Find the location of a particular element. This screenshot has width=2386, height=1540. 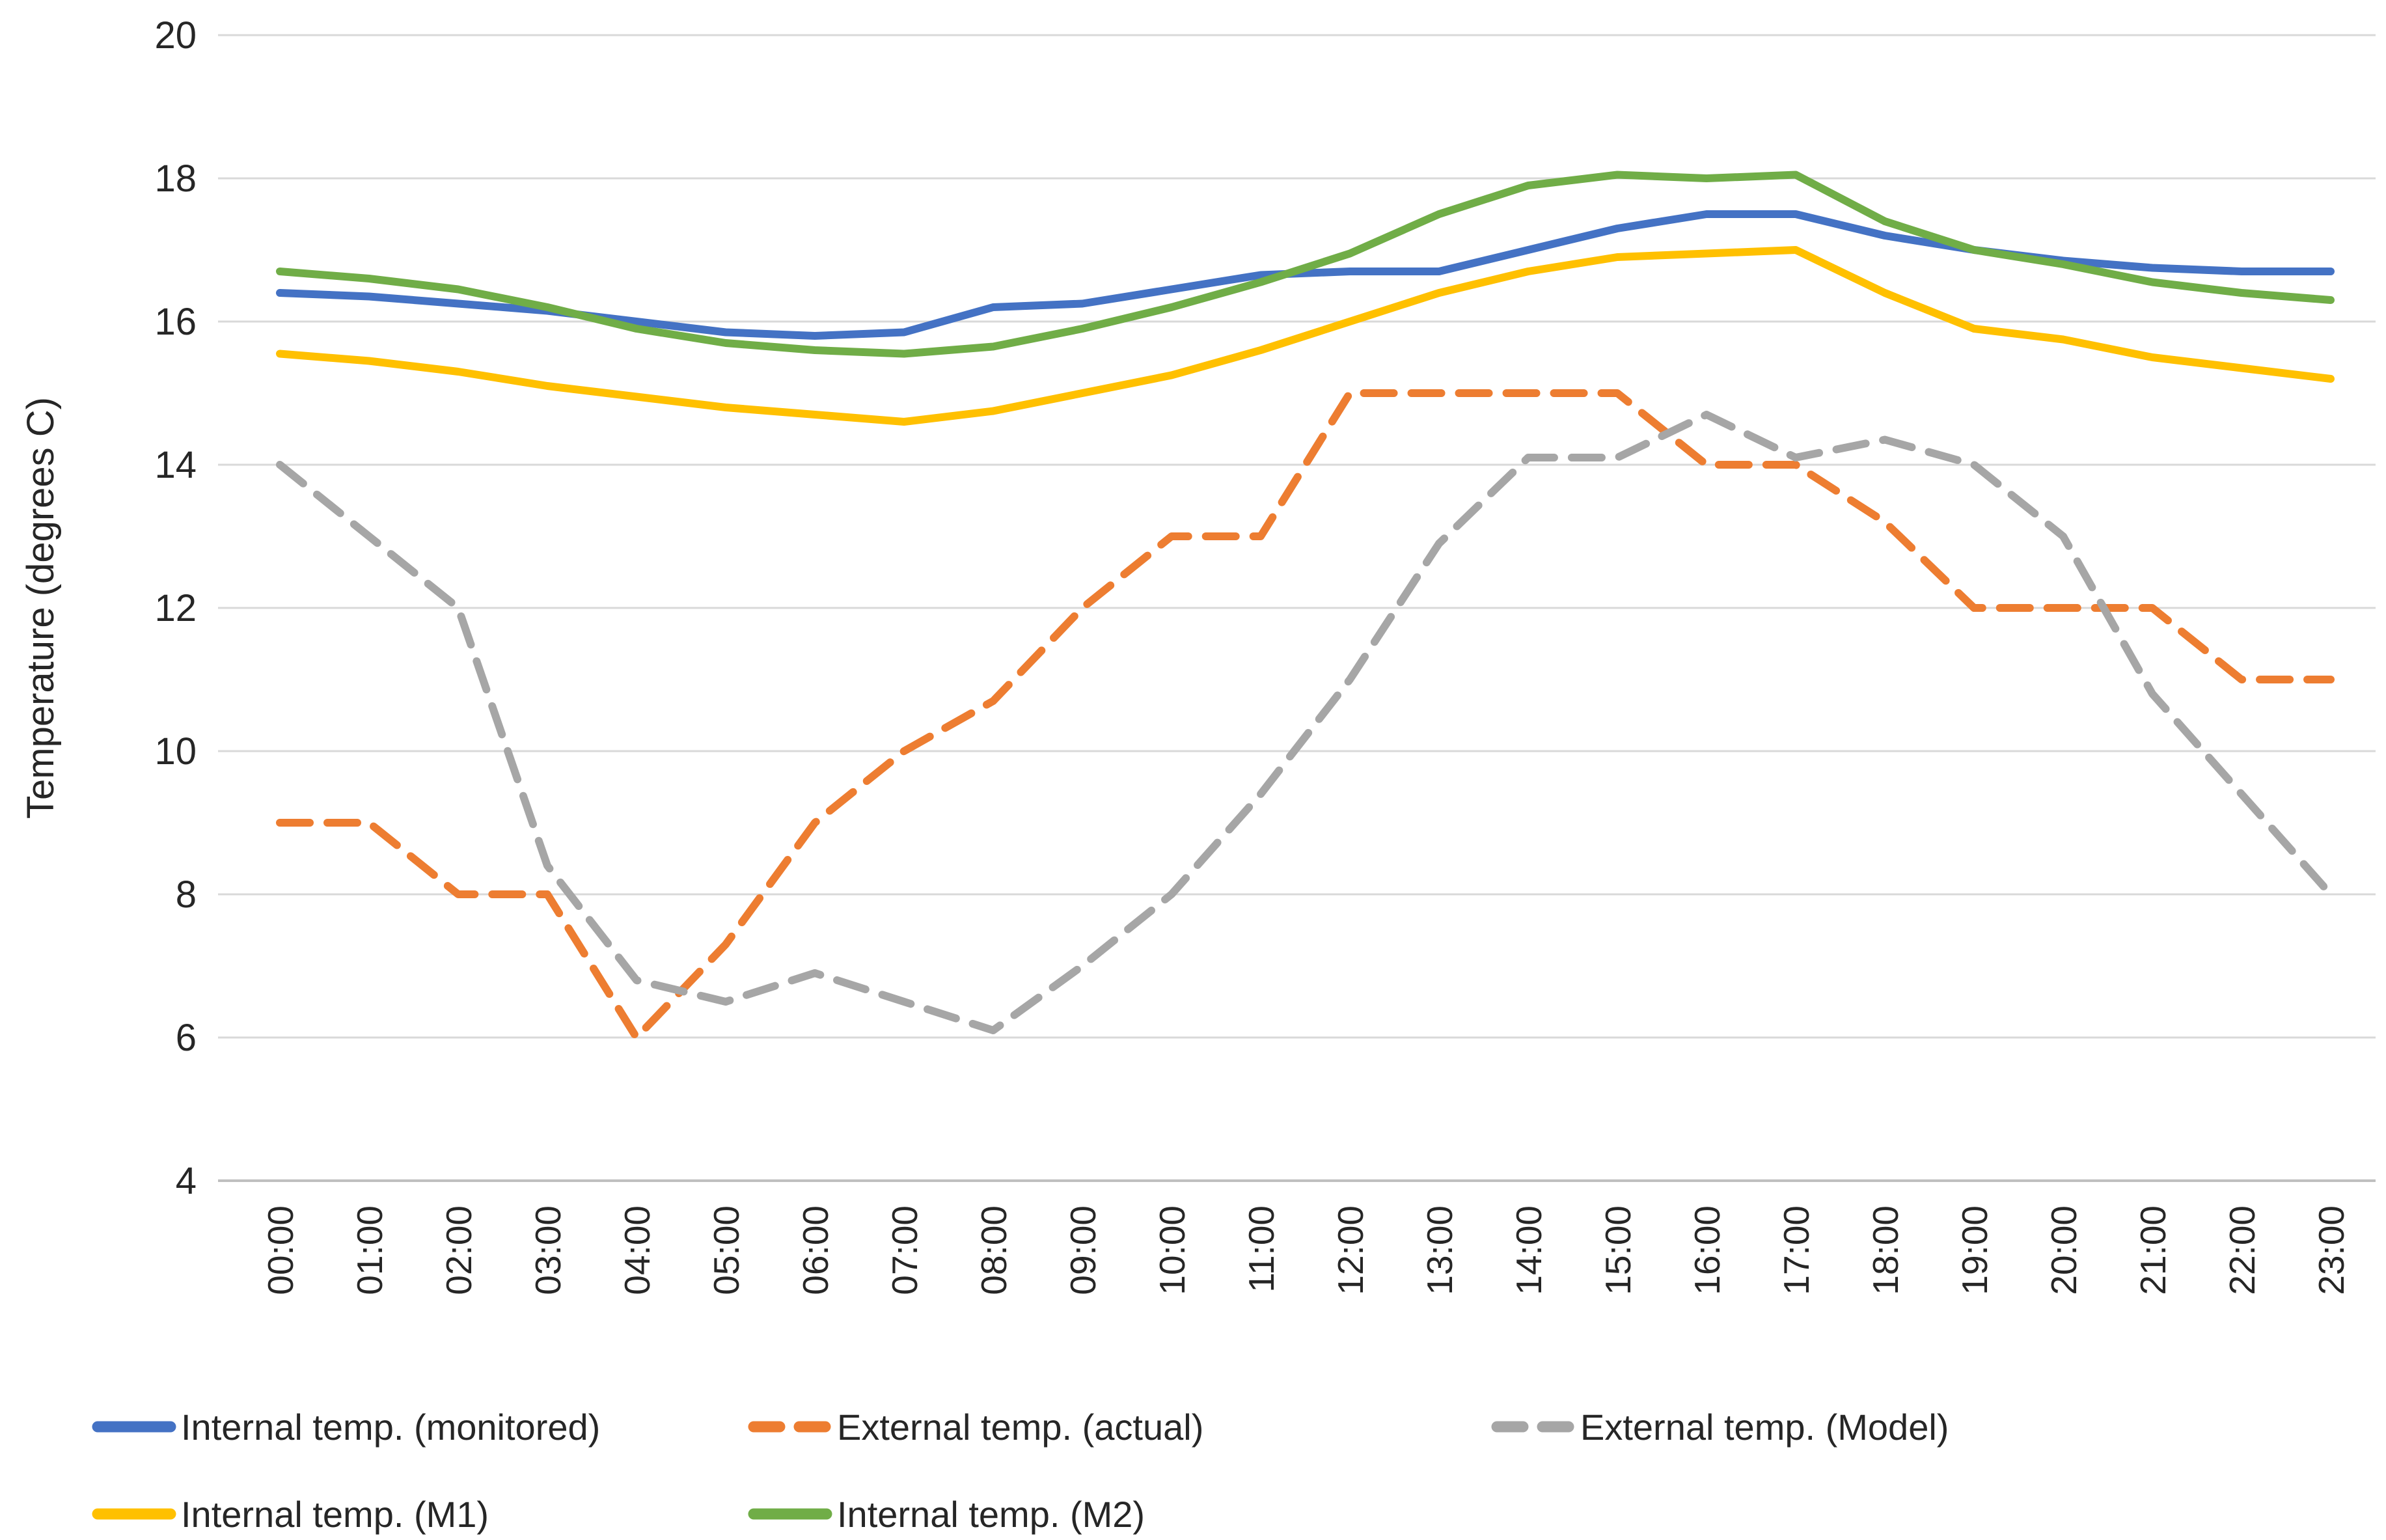

y-tick-label: 20 is located at coordinates (175, 35).